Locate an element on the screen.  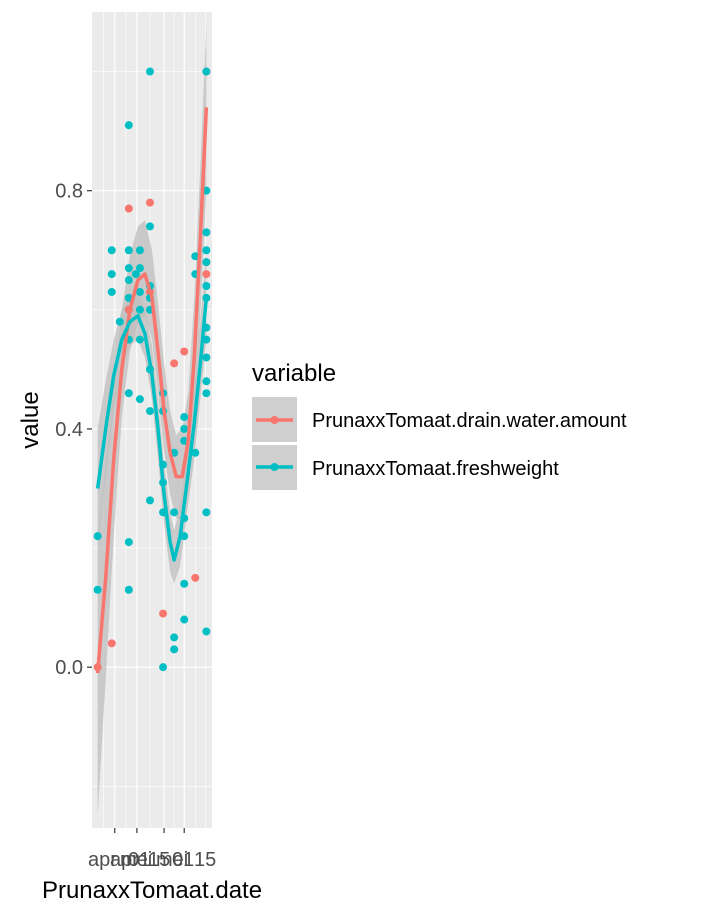
x-axis-title: PrunaxxTomaat.date is located at coordinates (152, 890).